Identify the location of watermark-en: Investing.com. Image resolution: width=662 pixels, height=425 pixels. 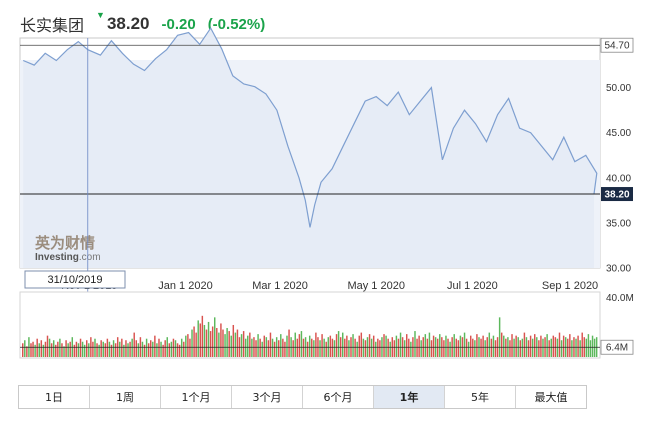
(68, 257).